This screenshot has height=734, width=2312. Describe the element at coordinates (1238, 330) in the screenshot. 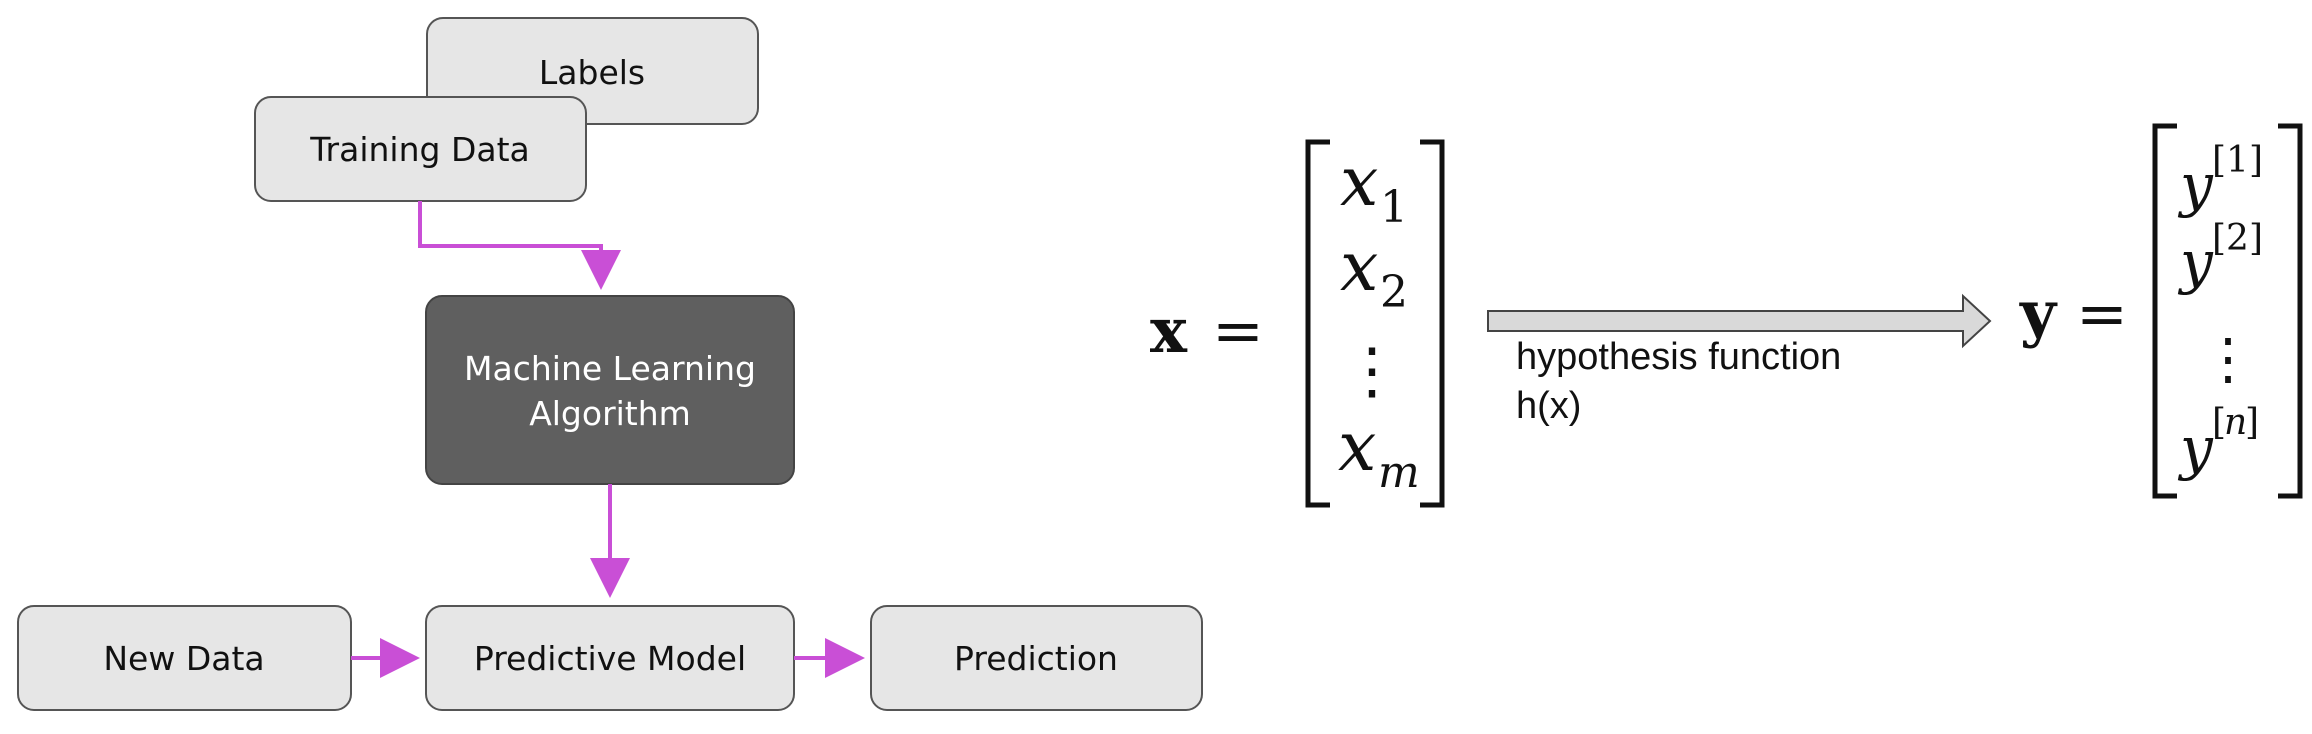

I see `x-equals-sign: =` at that location.